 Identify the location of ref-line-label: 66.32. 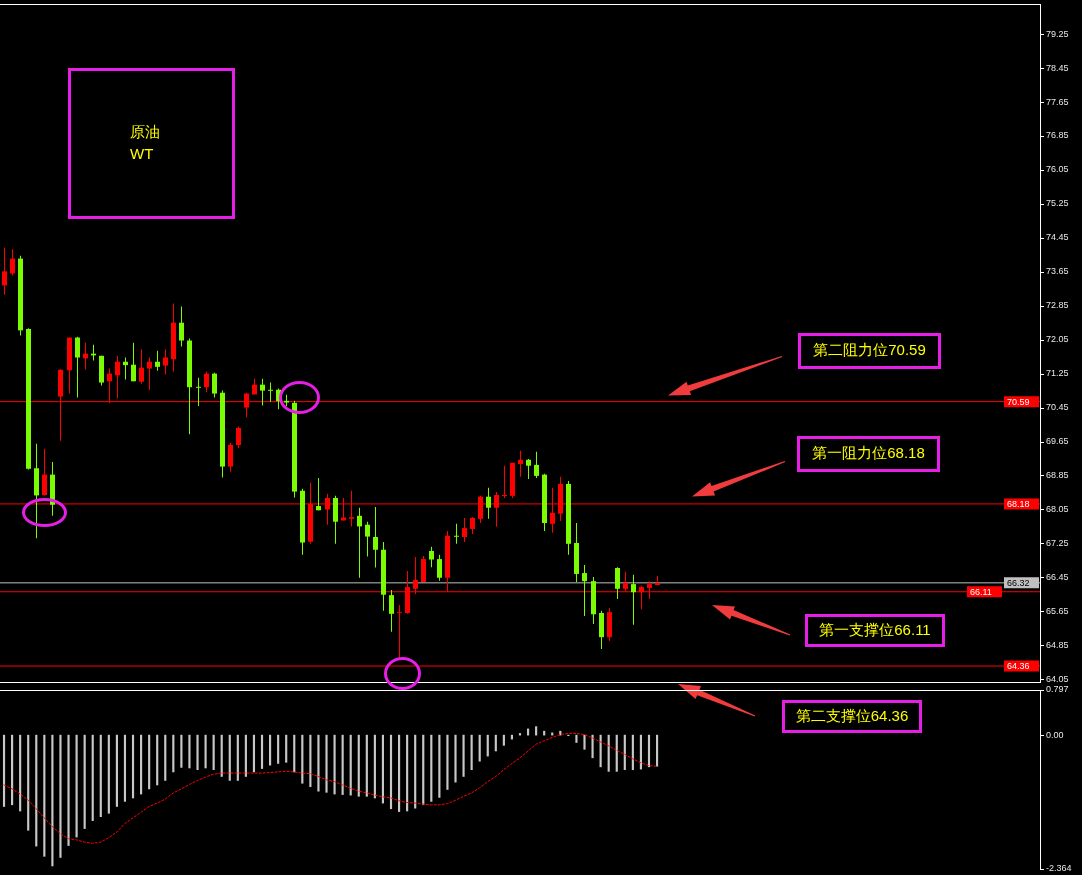
(1018, 582).